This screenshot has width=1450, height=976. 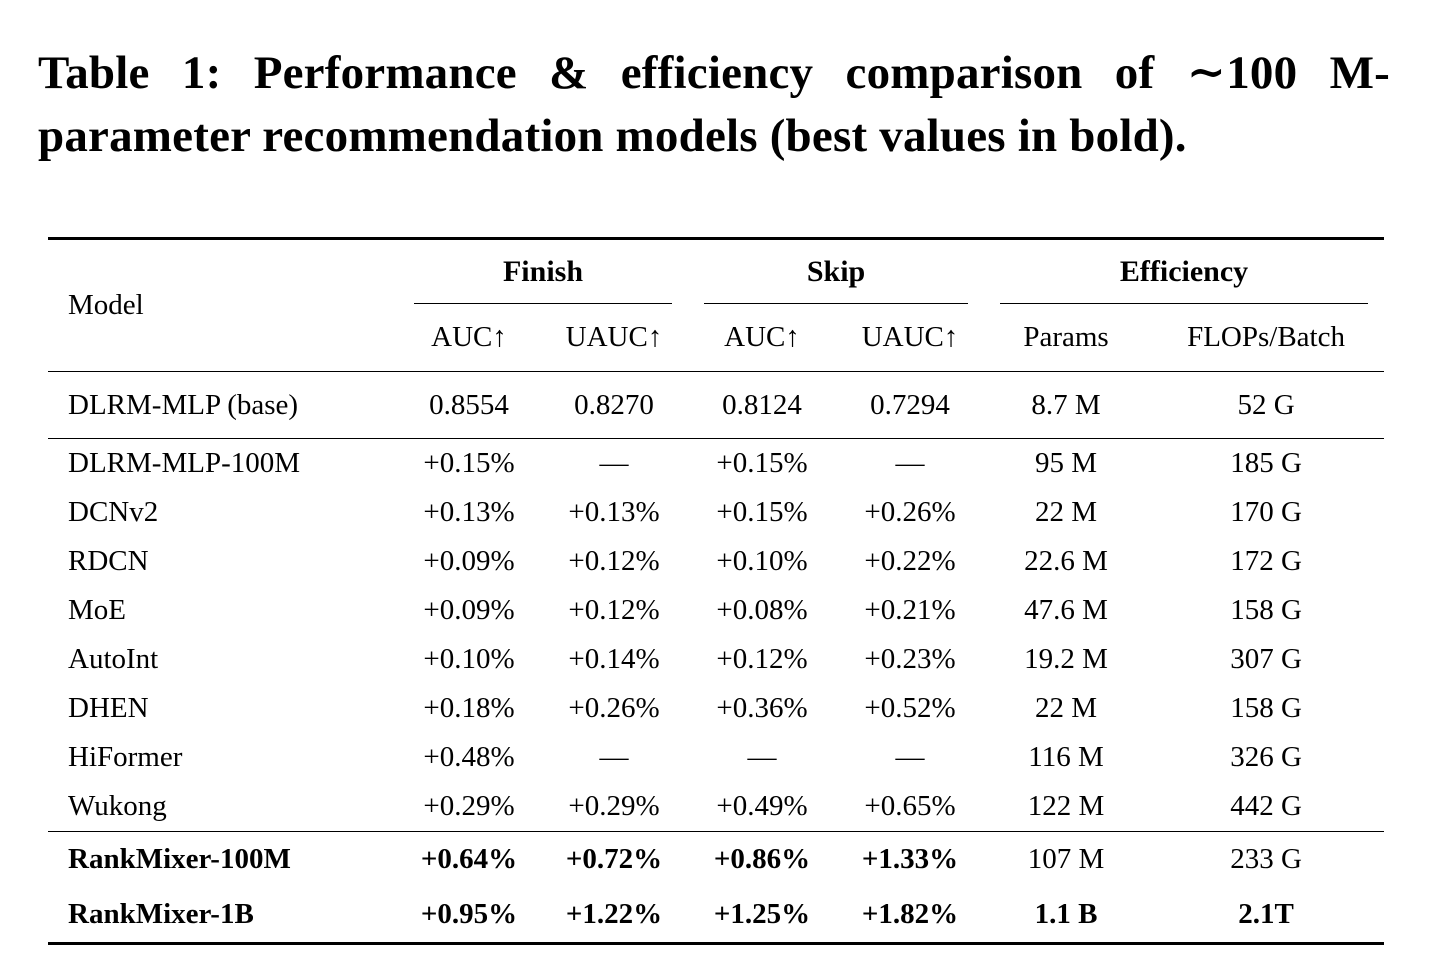 What do you see at coordinates (762, 404) in the screenshot?
I see `value-cell: 0.8124` at bounding box center [762, 404].